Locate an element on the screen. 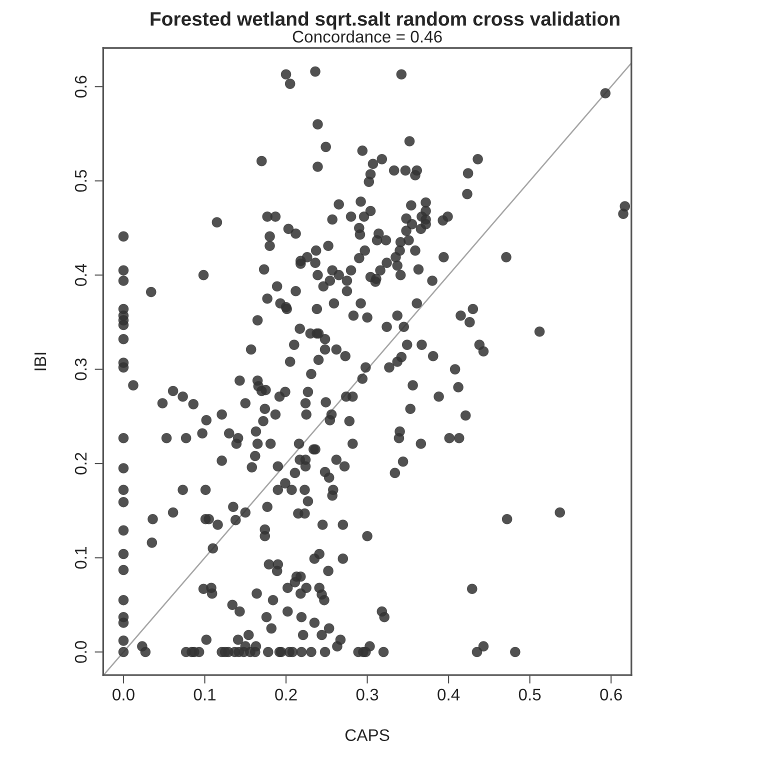 The image size is (770, 768). chart-title: Forested wetland sqrt.salt random cross validation is located at coordinates (385, 21).